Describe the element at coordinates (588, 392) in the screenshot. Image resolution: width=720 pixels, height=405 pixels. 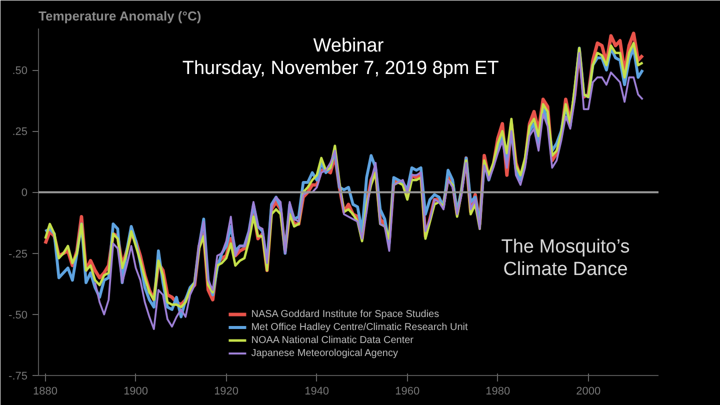
I see `x-tick-label: 2000` at that location.